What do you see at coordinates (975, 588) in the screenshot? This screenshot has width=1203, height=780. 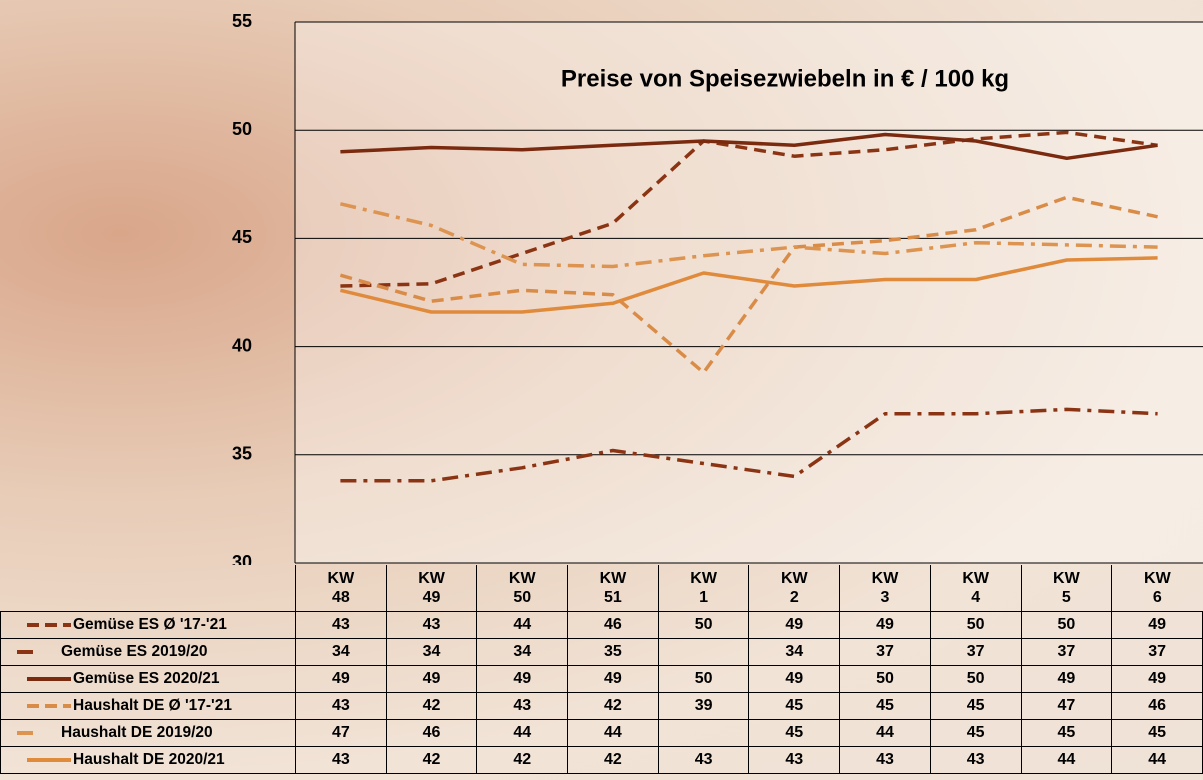 I see `x-tick-label: KW 4` at bounding box center [975, 588].